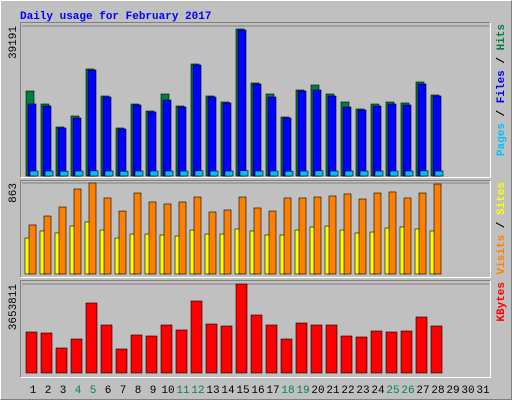 Image resolution: width=512 pixels, height=405 pixels. Describe the element at coordinates (502, 86) in the screenshot. I see `legend-entry: Files` at that location.